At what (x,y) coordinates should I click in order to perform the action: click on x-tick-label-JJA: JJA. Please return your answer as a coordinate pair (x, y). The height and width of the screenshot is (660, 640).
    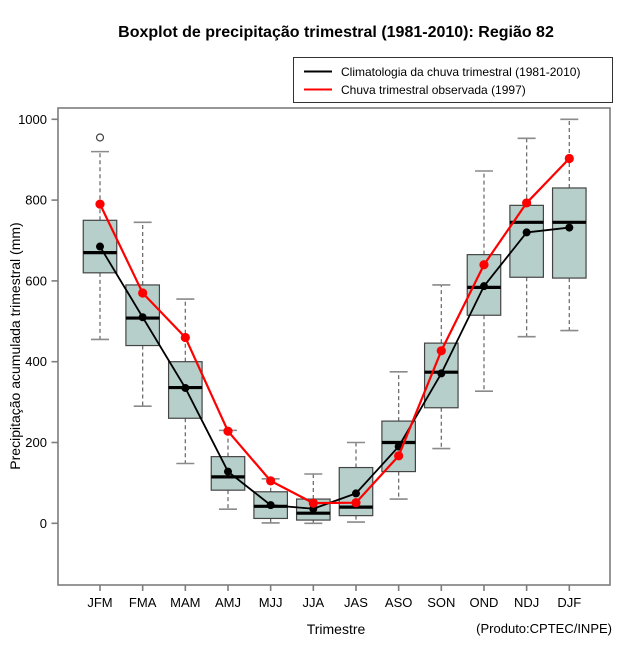
    Looking at the image, I should click on (313, 602).